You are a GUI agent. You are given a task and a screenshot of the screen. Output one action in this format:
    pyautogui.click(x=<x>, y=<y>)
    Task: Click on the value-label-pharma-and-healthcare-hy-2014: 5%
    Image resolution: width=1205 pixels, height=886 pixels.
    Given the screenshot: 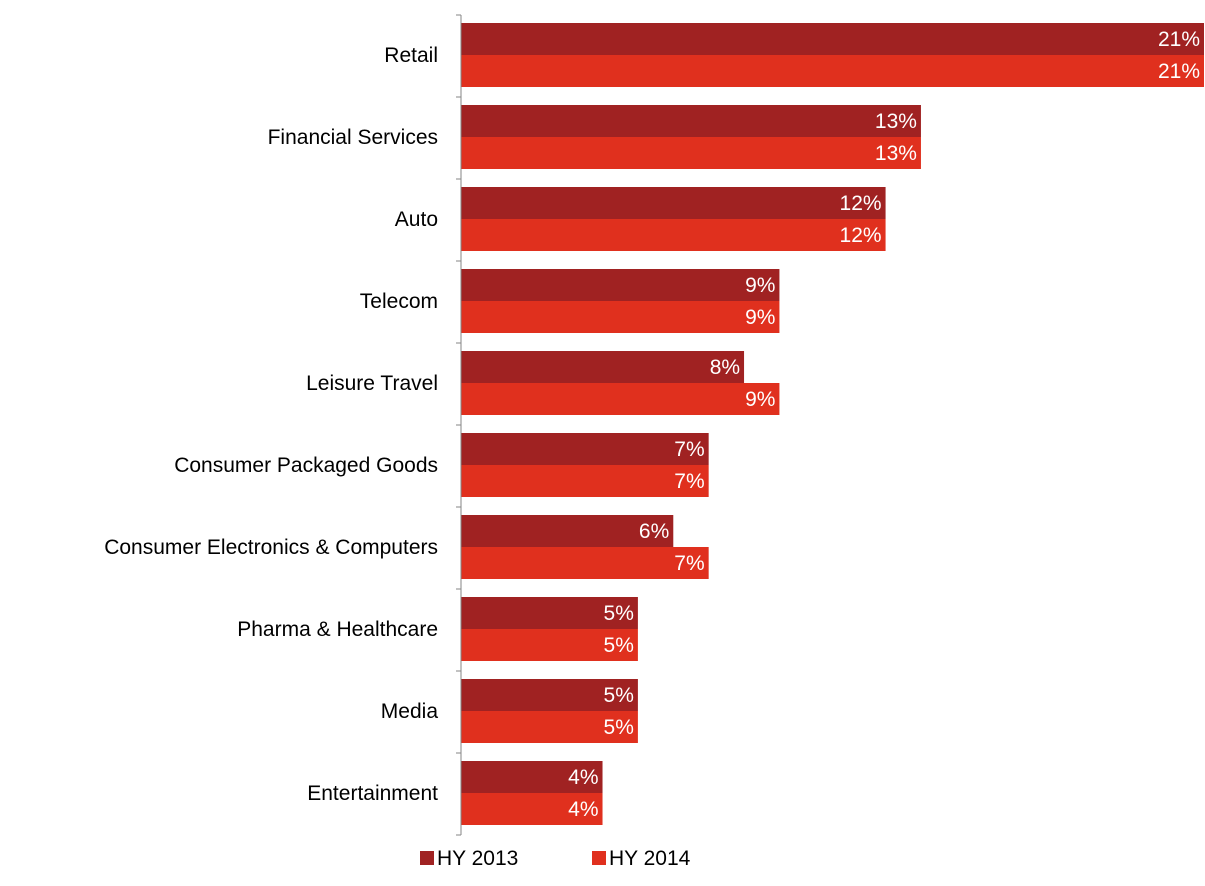 What is the action you would take?
    pyautogui.click(x=619, y=645)
    